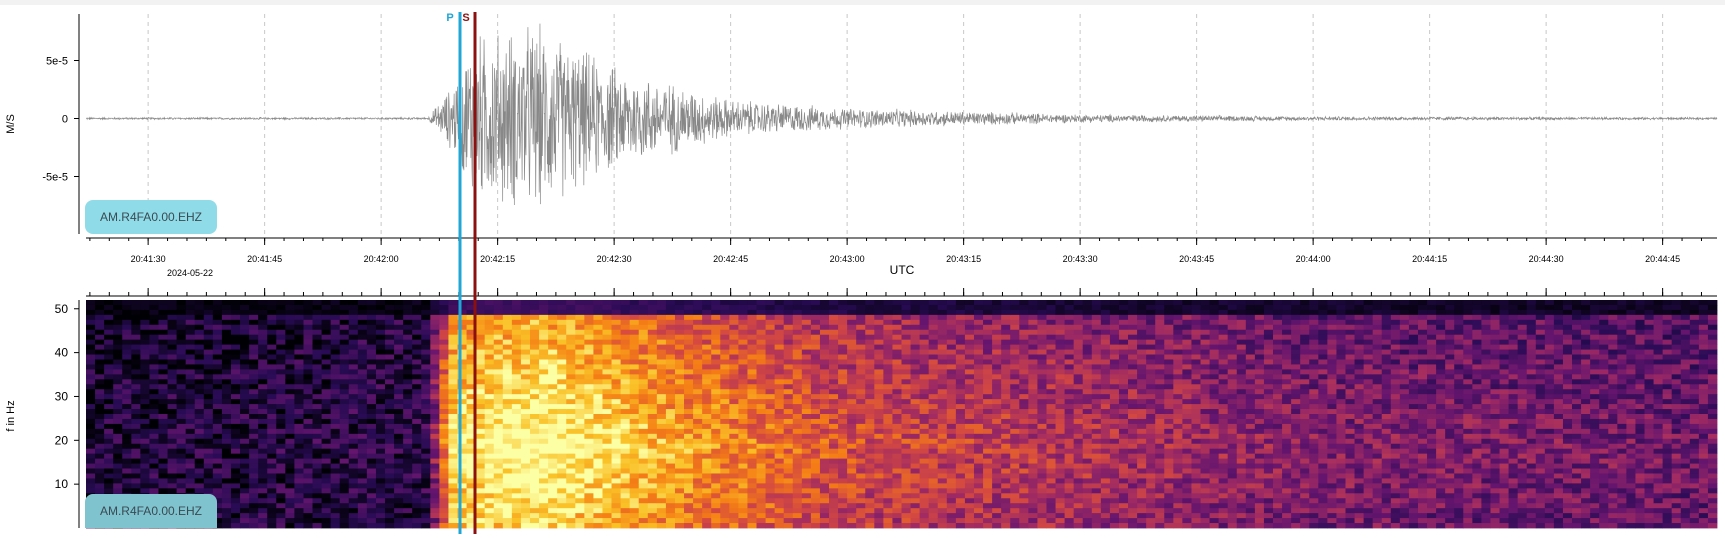 The height and width of the screenshot is (538, 1725). Describe the element at coordinates (1313, 259) in the screenshot. I see `x-tick-label: 20:44:00` at that location.